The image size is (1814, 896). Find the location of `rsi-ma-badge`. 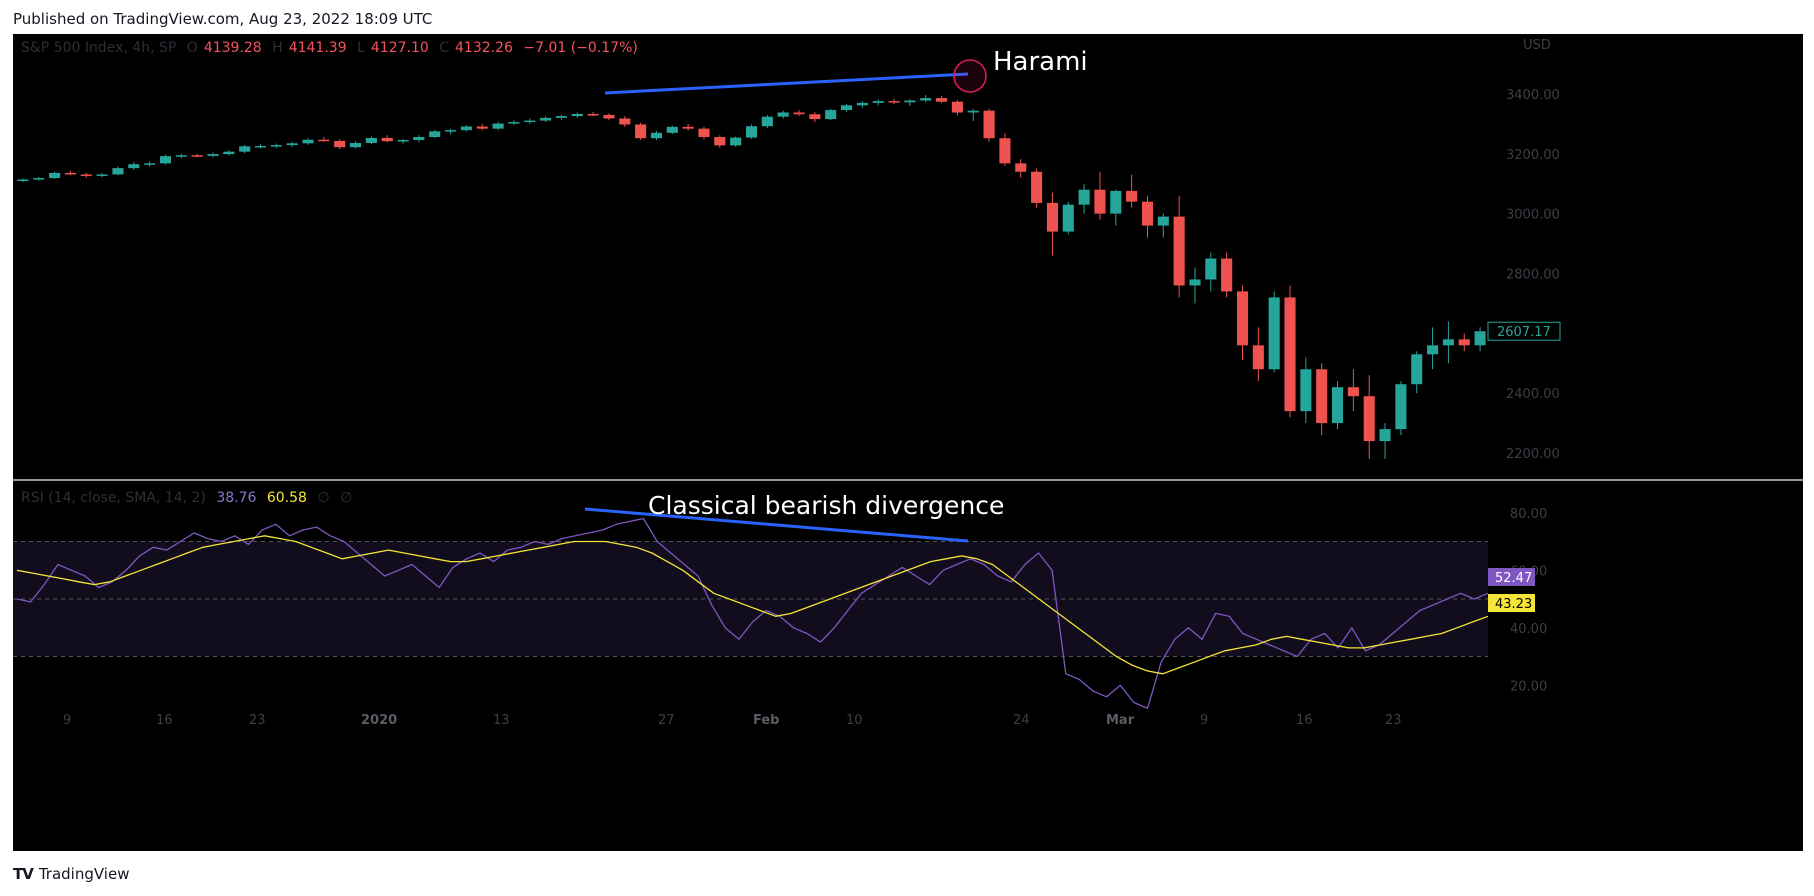

rsi-ma-badge is located at coordinates (1511, 603).